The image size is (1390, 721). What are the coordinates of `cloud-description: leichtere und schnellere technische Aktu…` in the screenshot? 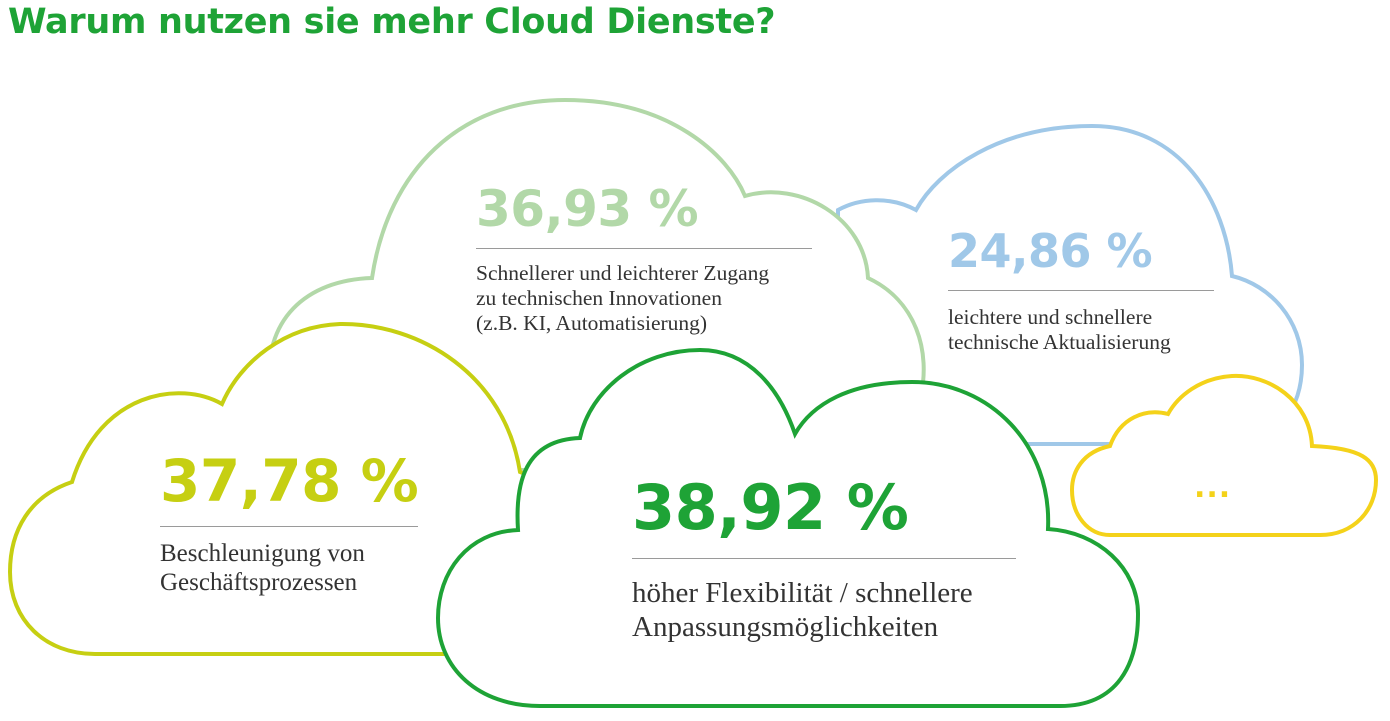 It's located at (1081, 330).